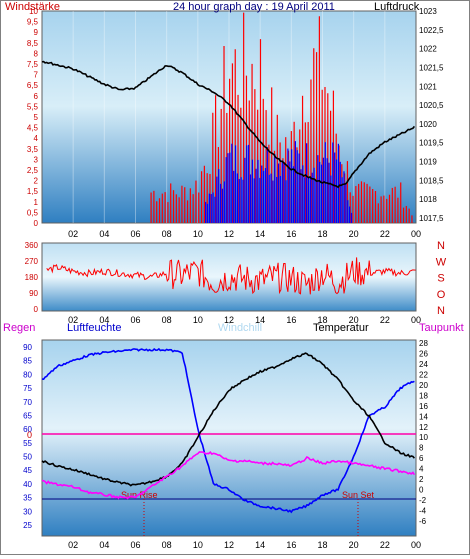  Describe the element at coordinates (33, 170) in the screenshot. I see `wind-tick-label: 2,5` at that location.